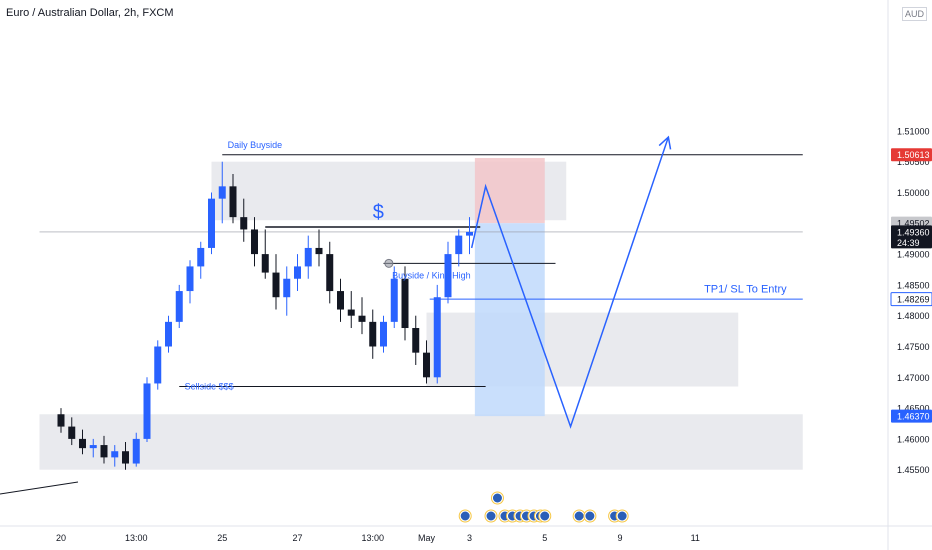  Describe the element at coordinates (913, 232) in the screenshot. I see `price-badge-label: 1.49360` at that location.